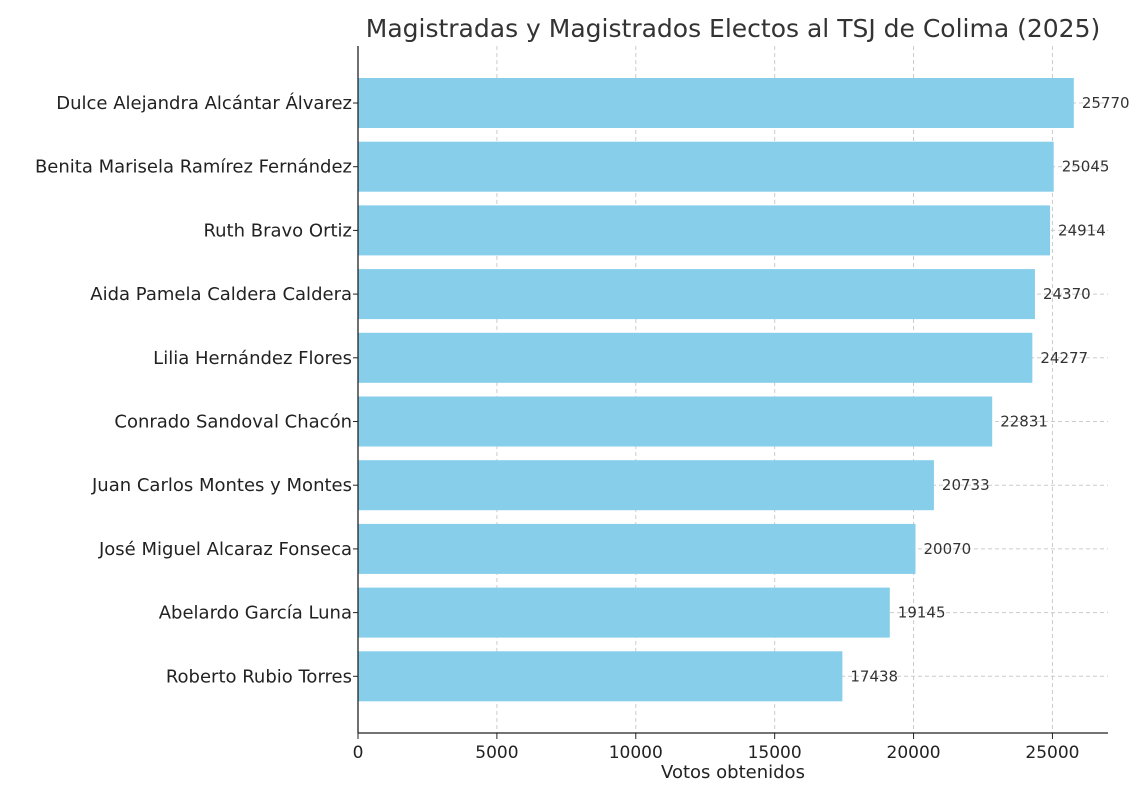  I want to click on x-tick-label-4: 20000, so click(914, 753).